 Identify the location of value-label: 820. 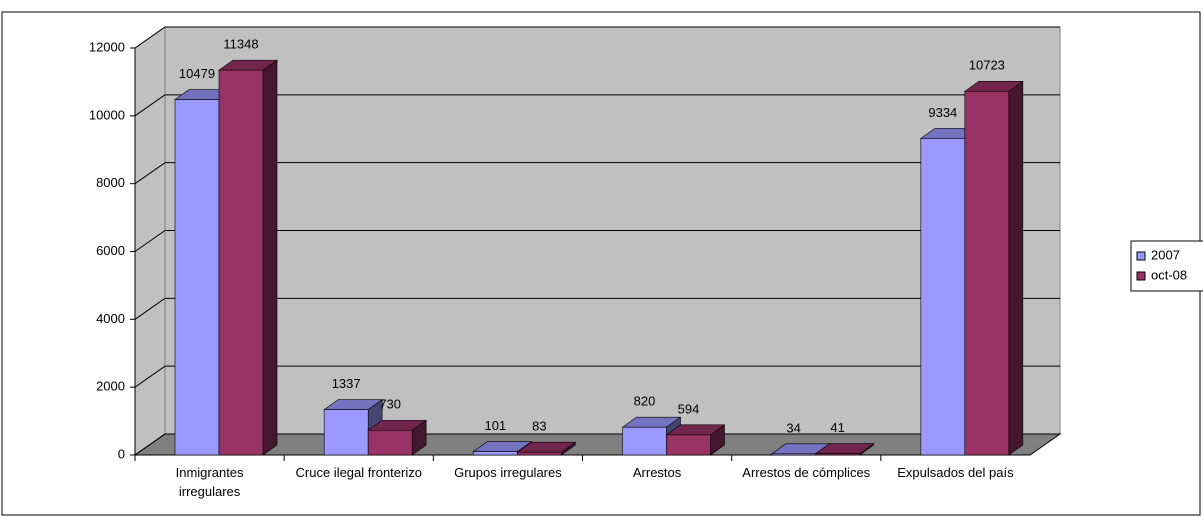
(645, 401).